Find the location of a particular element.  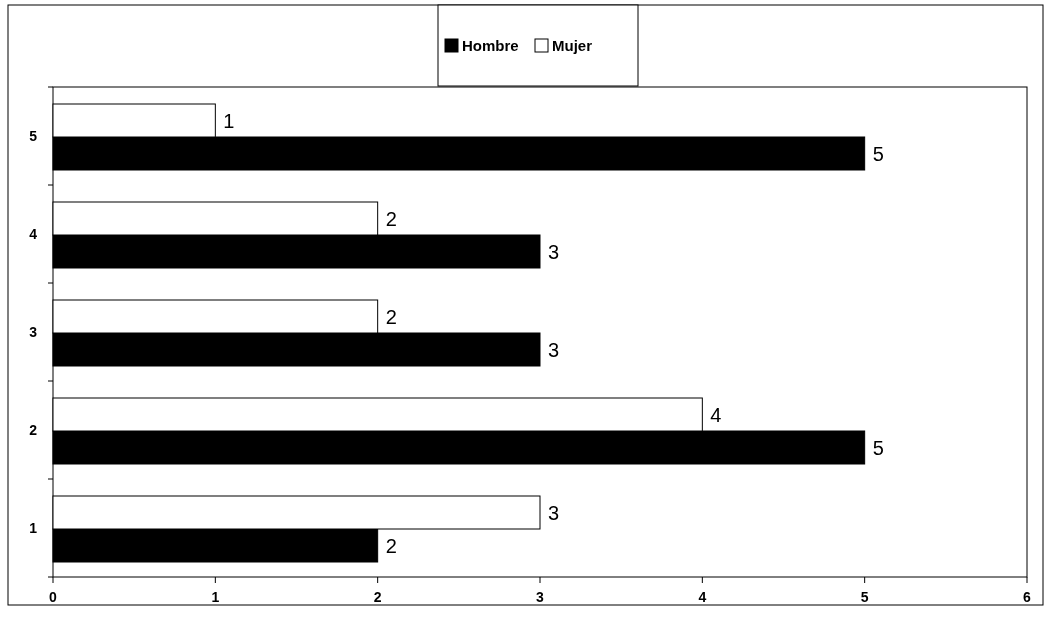

x-tick-label: 3 is located at coordinates (540, 597).